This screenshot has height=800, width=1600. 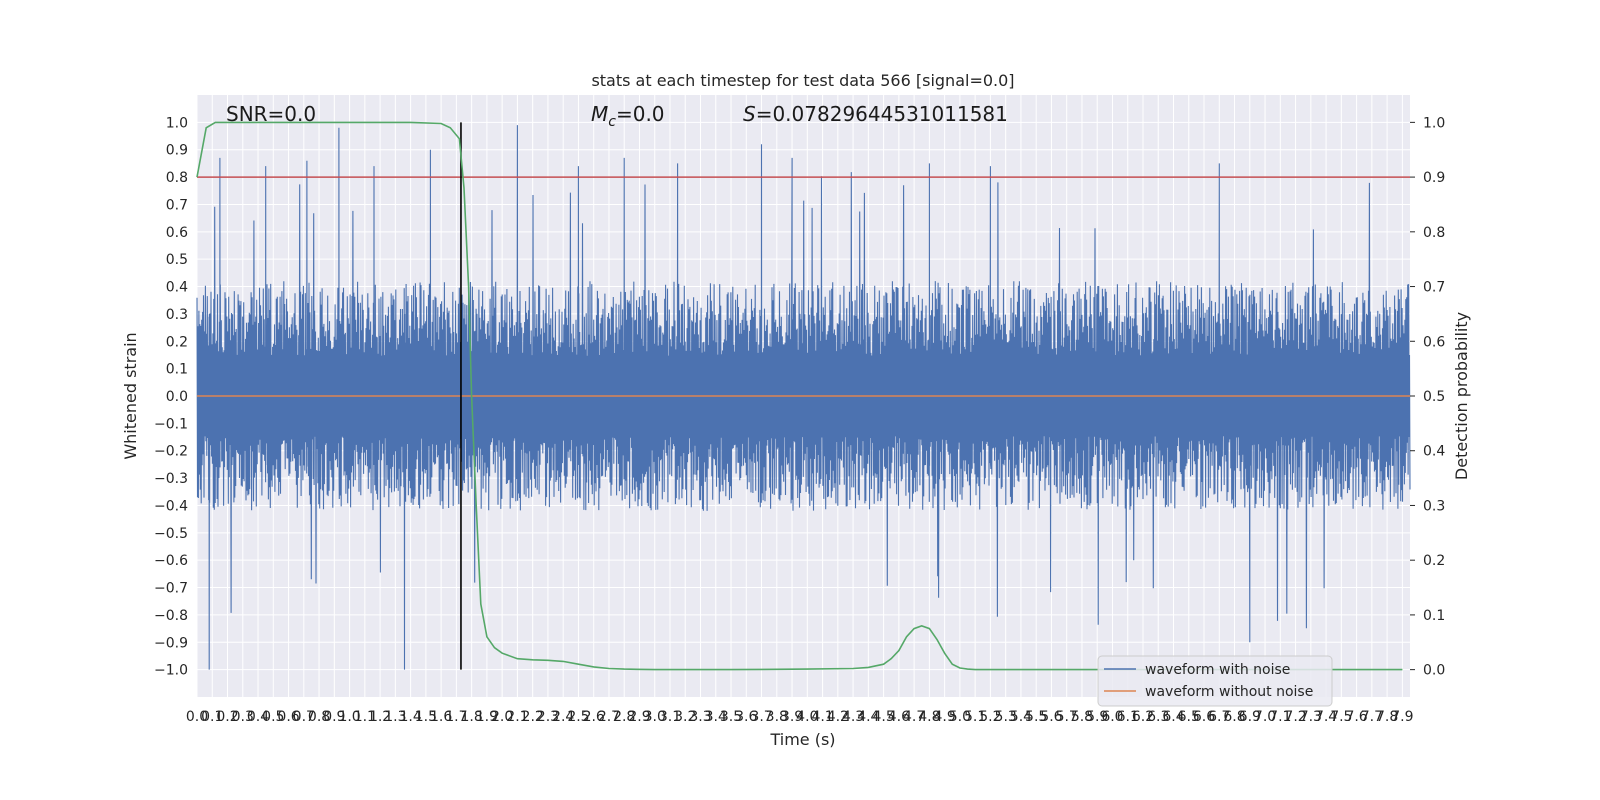 I want to click on x-tick-label: 7.6, so click(x=1356, y=717).